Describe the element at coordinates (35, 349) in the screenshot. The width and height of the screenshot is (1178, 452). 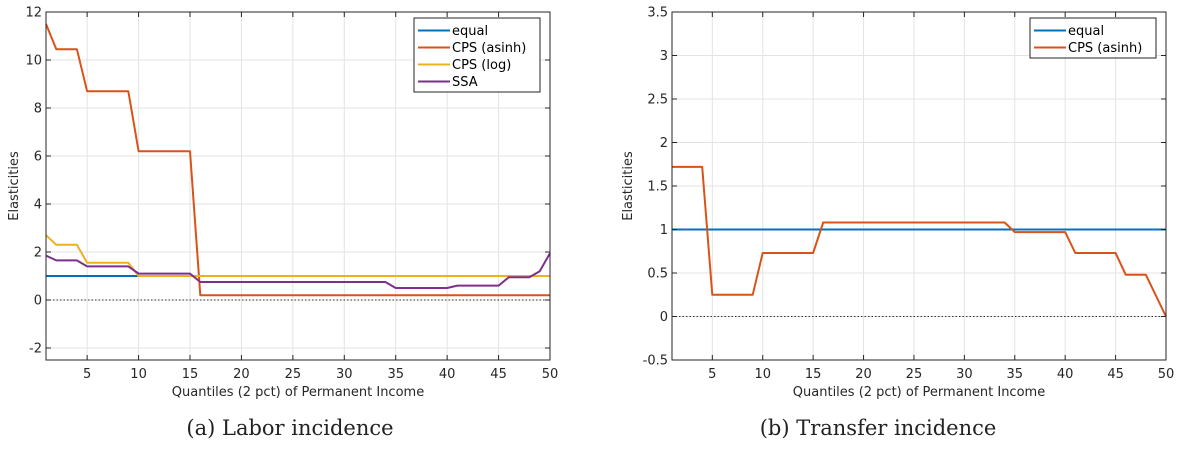
I see `y-tick-label: -2` at that location.